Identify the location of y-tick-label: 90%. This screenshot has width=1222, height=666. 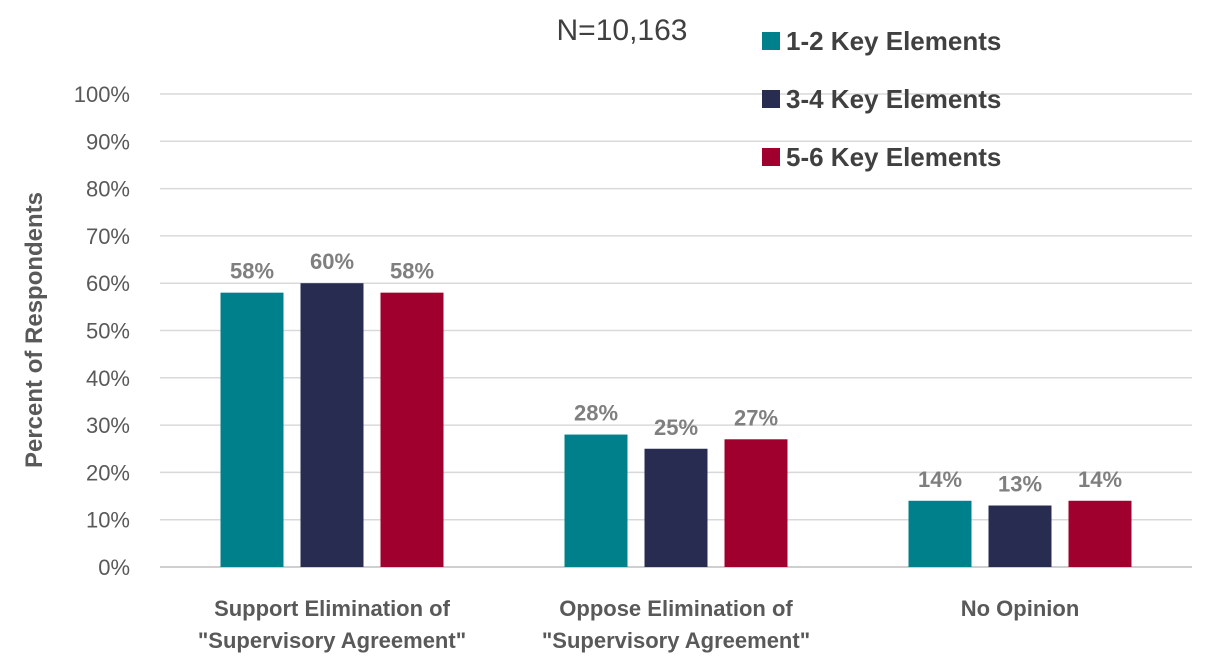
(108, 141).